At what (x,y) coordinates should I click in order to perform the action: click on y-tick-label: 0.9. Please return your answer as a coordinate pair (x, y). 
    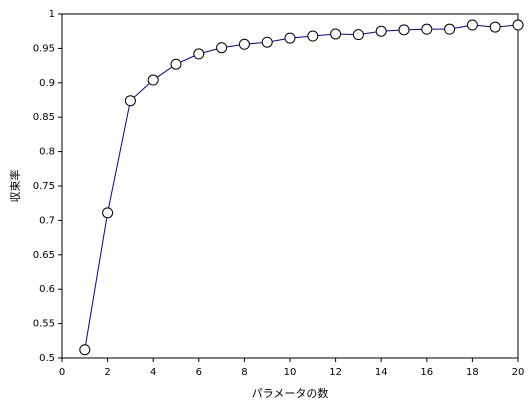
    Looking at the image, I should click on (47, 83).